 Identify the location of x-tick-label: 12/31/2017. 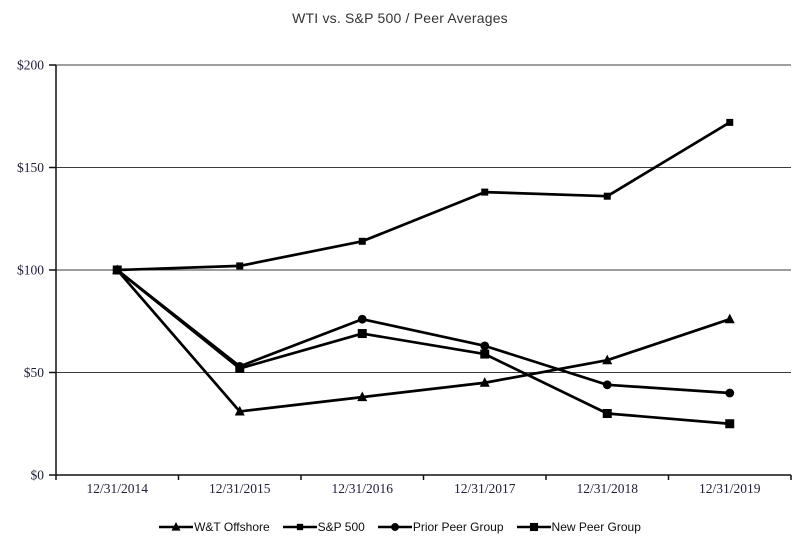
(485, 488).